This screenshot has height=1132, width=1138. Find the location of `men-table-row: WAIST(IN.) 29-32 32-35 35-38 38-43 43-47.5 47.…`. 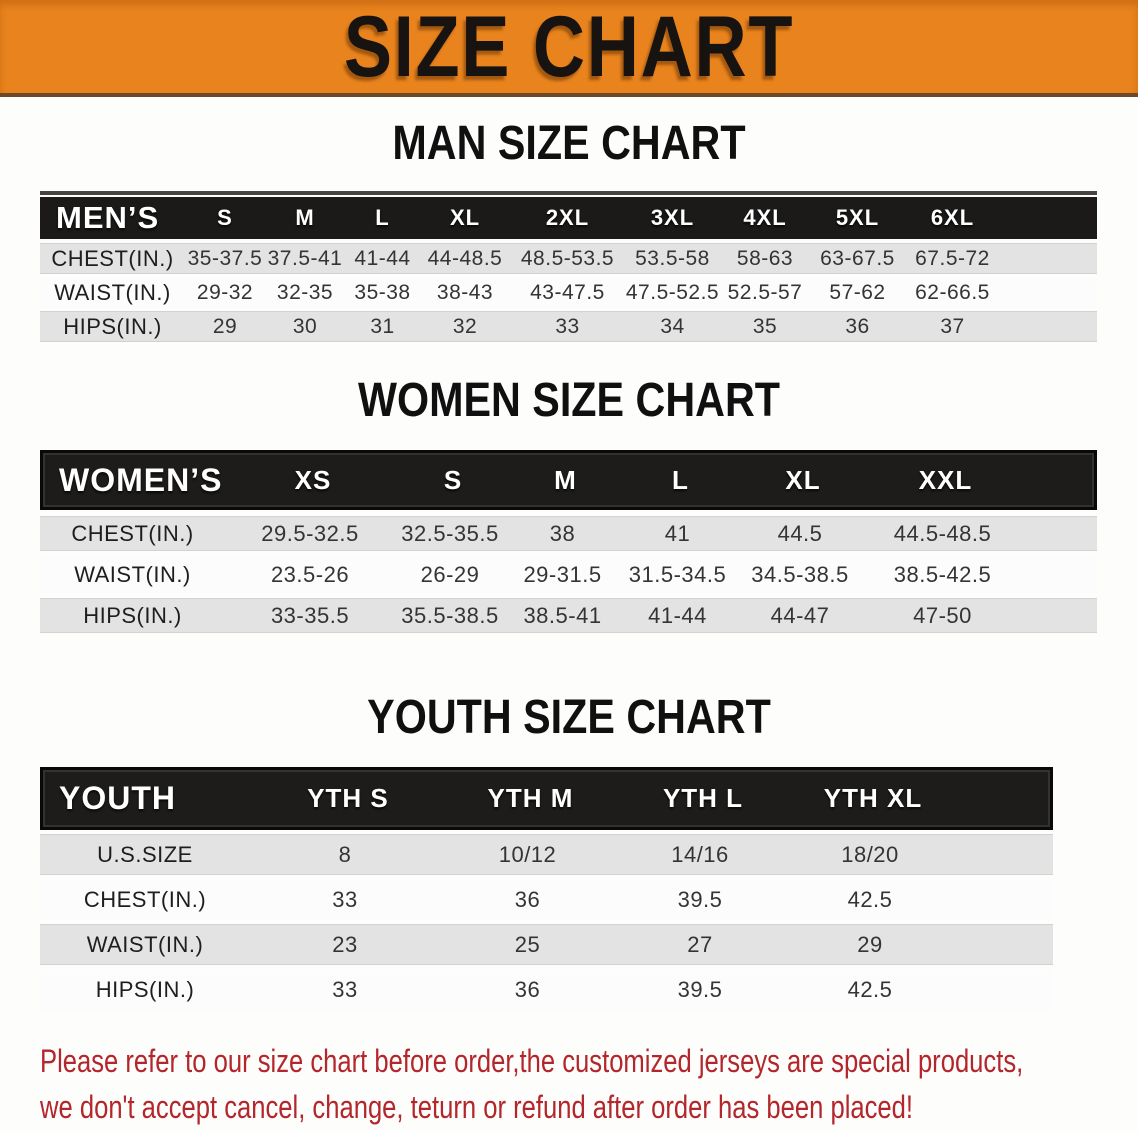

men-table-row: WAIST(IN.) 29-32 32-35 35-38 38-43 43-47.5 47.… is located at coordinates (568, 292).